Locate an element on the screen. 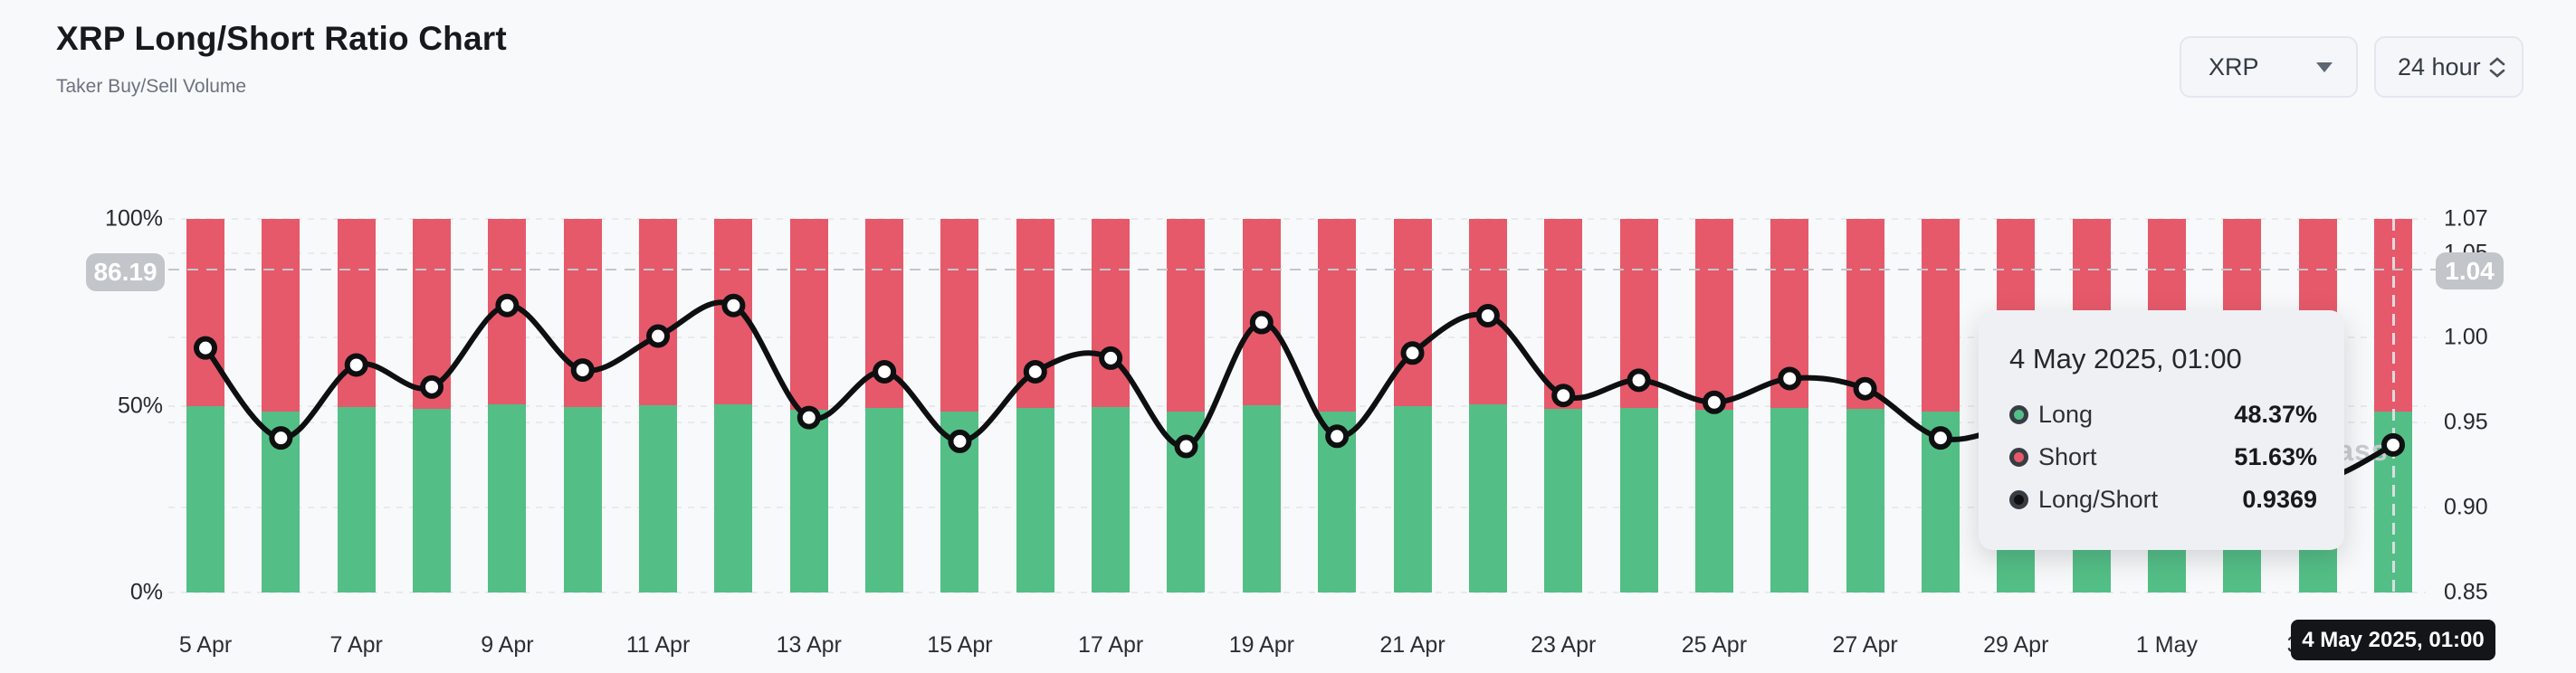  x-axis-tick: 9 Apr is located at coordinates (508, 645).